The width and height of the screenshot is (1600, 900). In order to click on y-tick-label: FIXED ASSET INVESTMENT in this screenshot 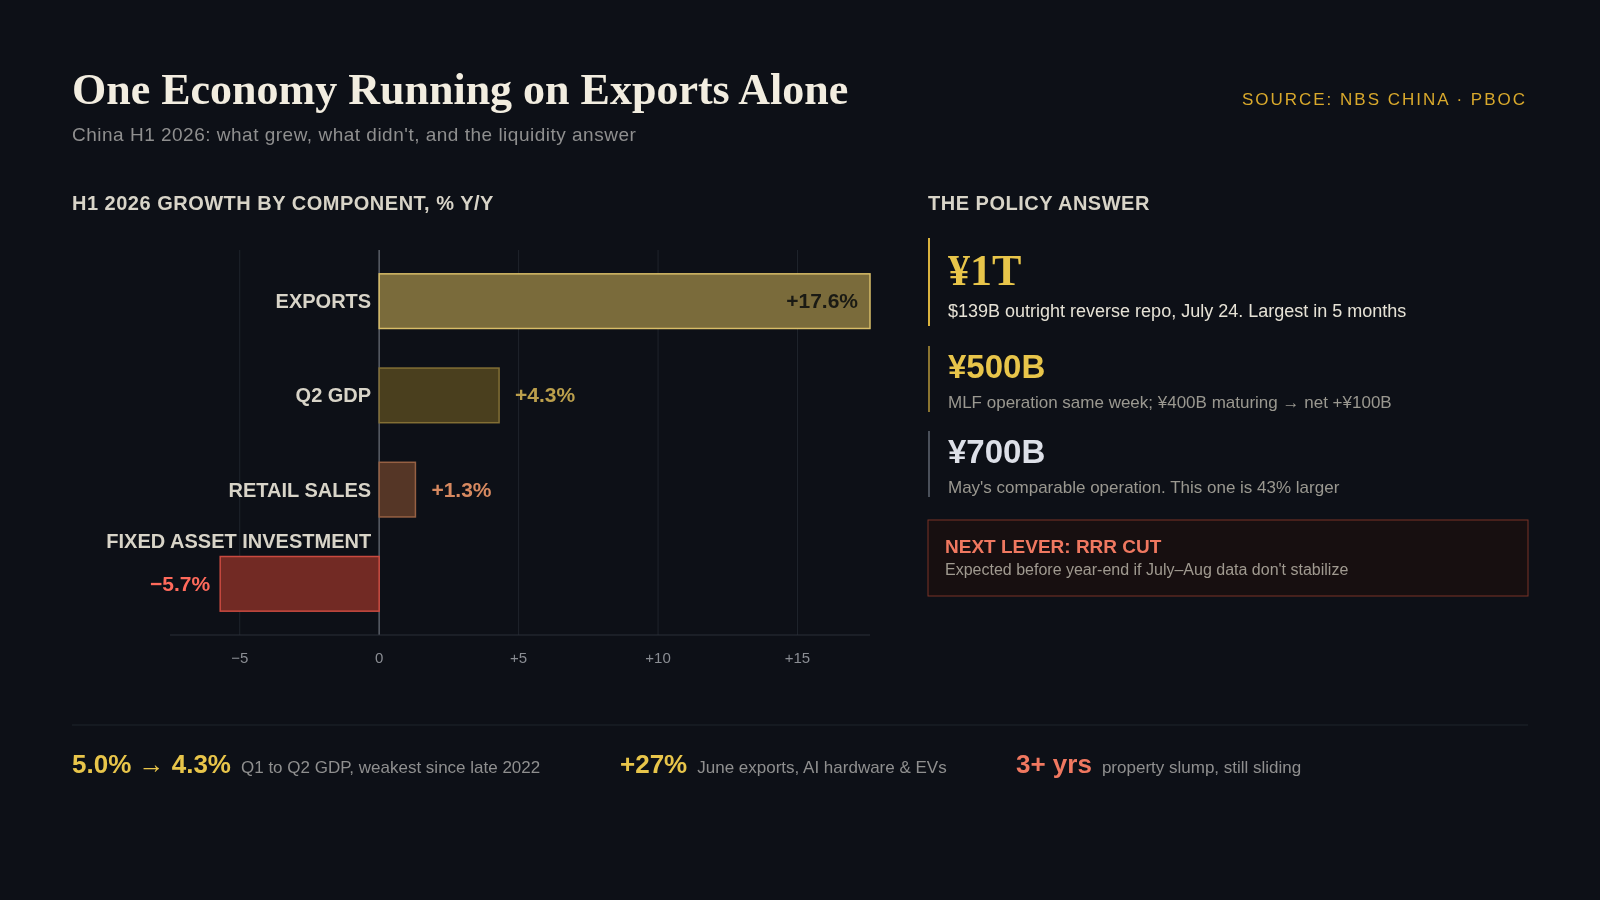, I will do `click(239, 540)`.